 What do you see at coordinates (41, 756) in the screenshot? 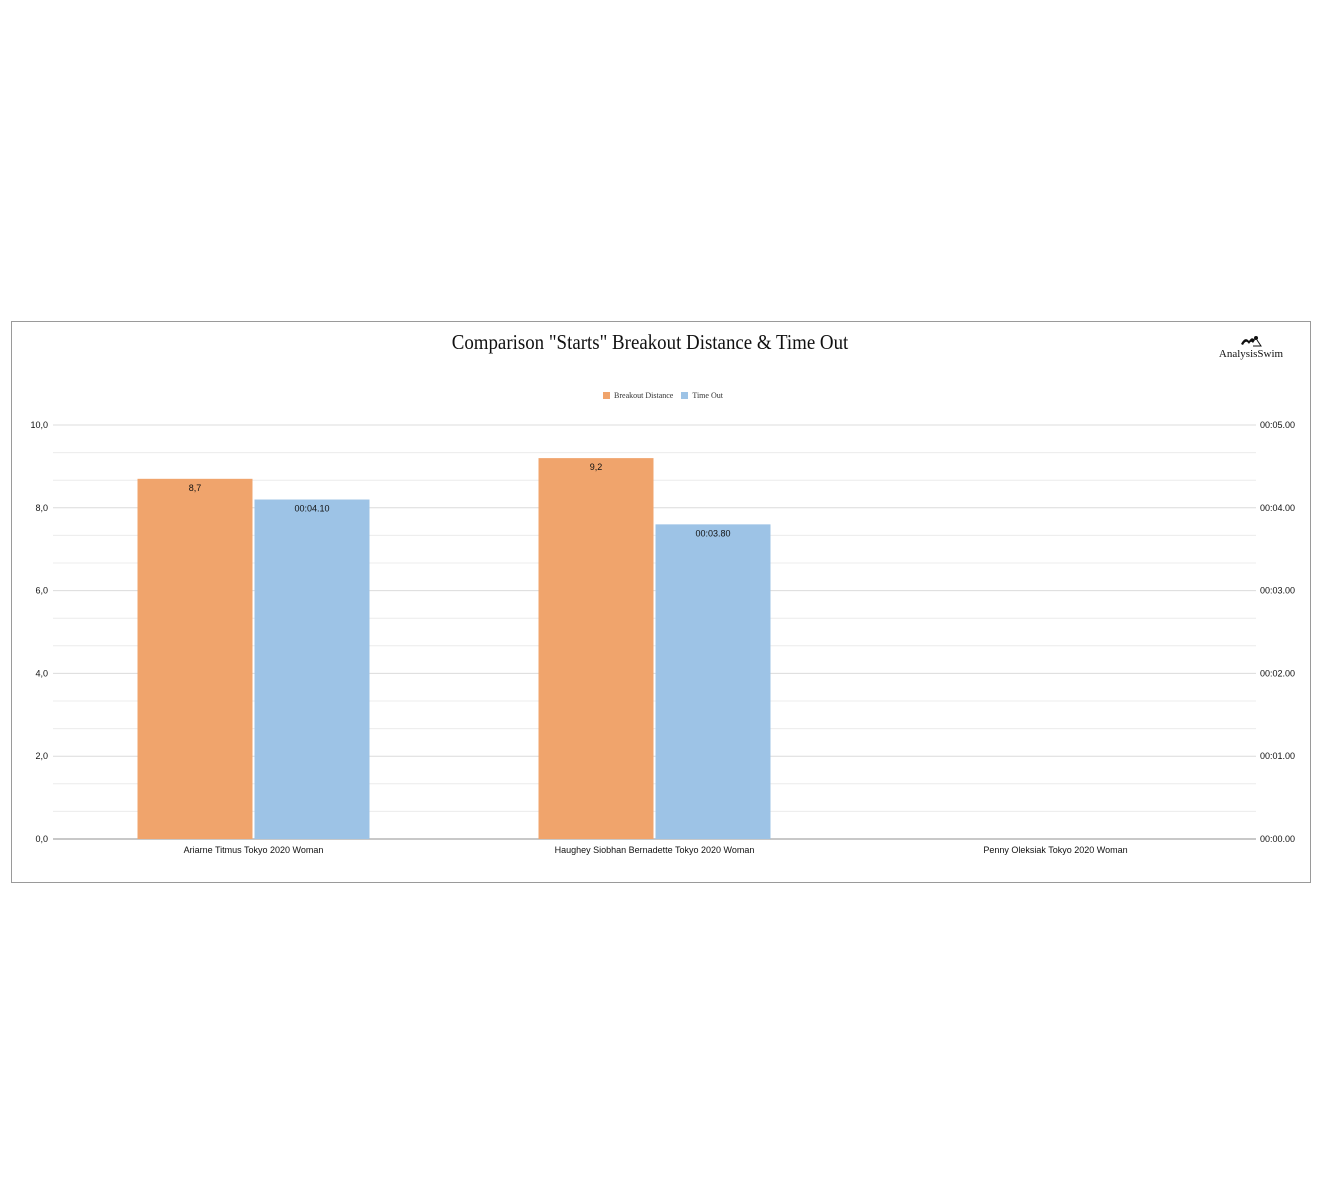
I see `y-tick-label: 2,0` at bounding box center [41, 756].